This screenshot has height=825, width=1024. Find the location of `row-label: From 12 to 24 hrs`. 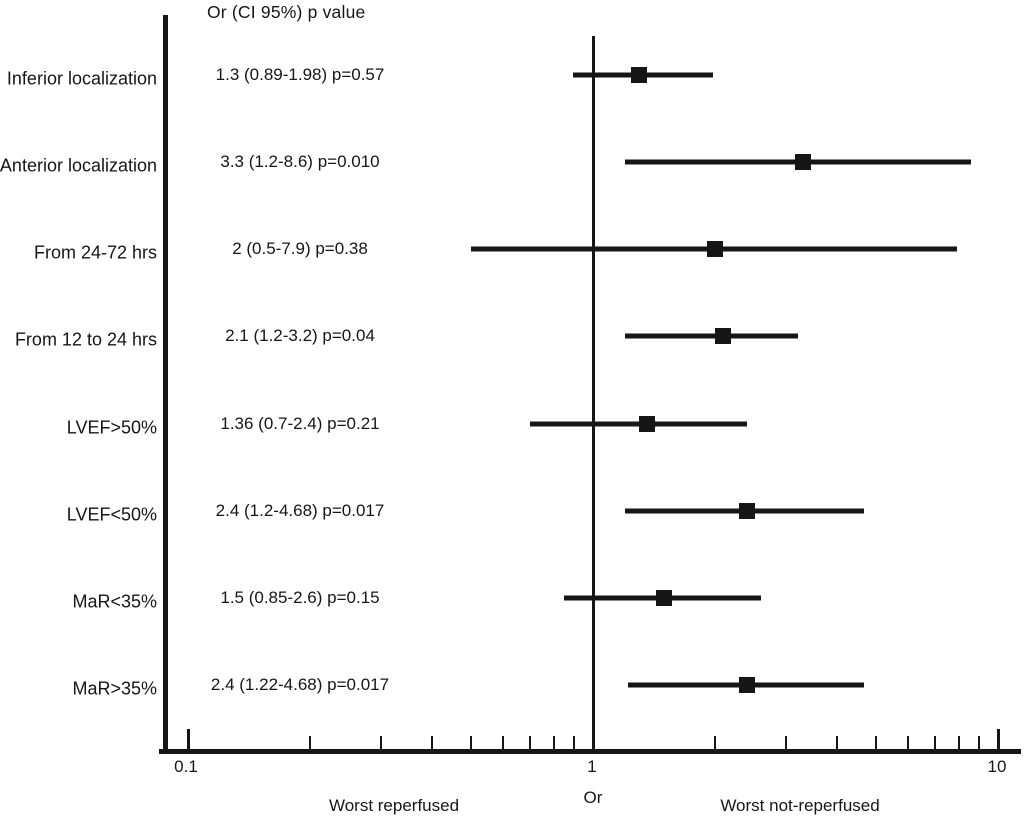

row-label: From 12 to 24 hrs is located at coordinates (85, 339).